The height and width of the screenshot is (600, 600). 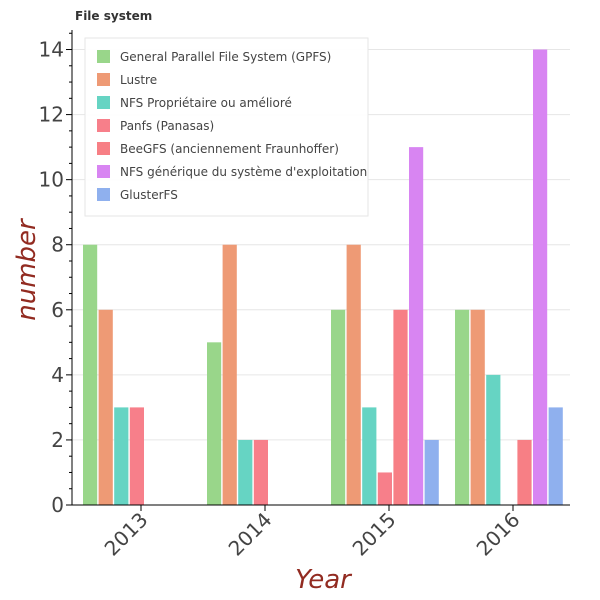 What do you see at coordinates (312, 534) in the screenshot?
I see `x-tick-labels: 2013 2014 2015 2016` at bounding box center [312, 534].